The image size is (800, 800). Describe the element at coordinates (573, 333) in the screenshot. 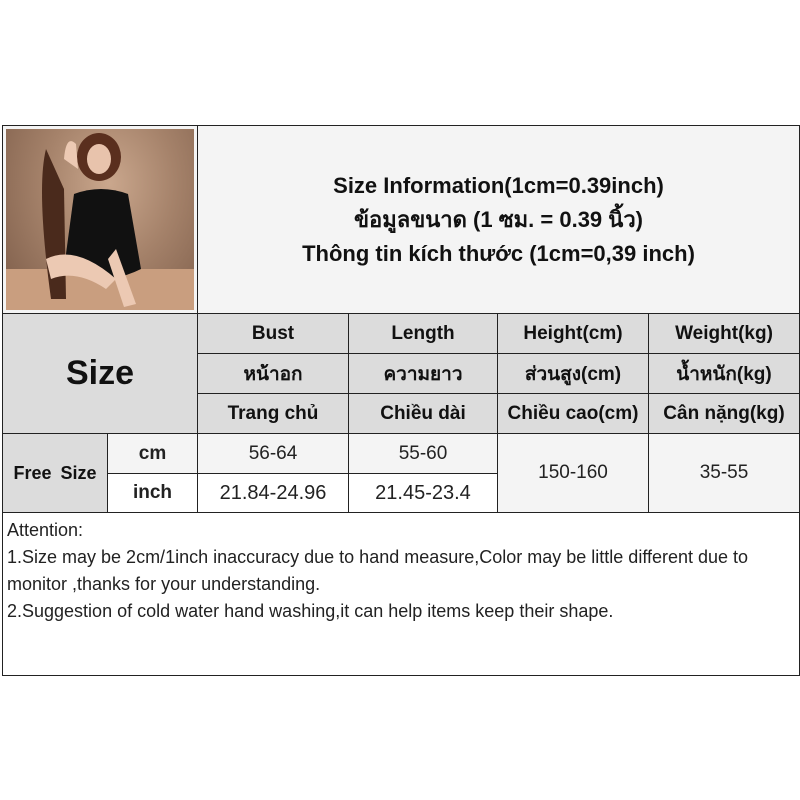

I see `col-height-en: Height(cm)` at that location.